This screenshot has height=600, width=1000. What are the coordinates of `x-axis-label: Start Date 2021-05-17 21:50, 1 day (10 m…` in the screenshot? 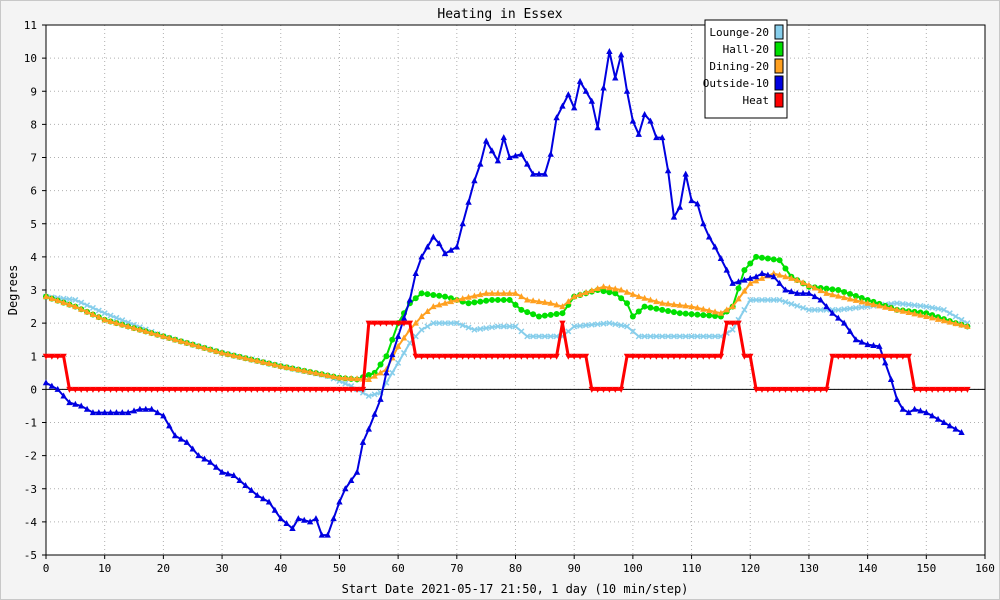 It's located at (515, 589).